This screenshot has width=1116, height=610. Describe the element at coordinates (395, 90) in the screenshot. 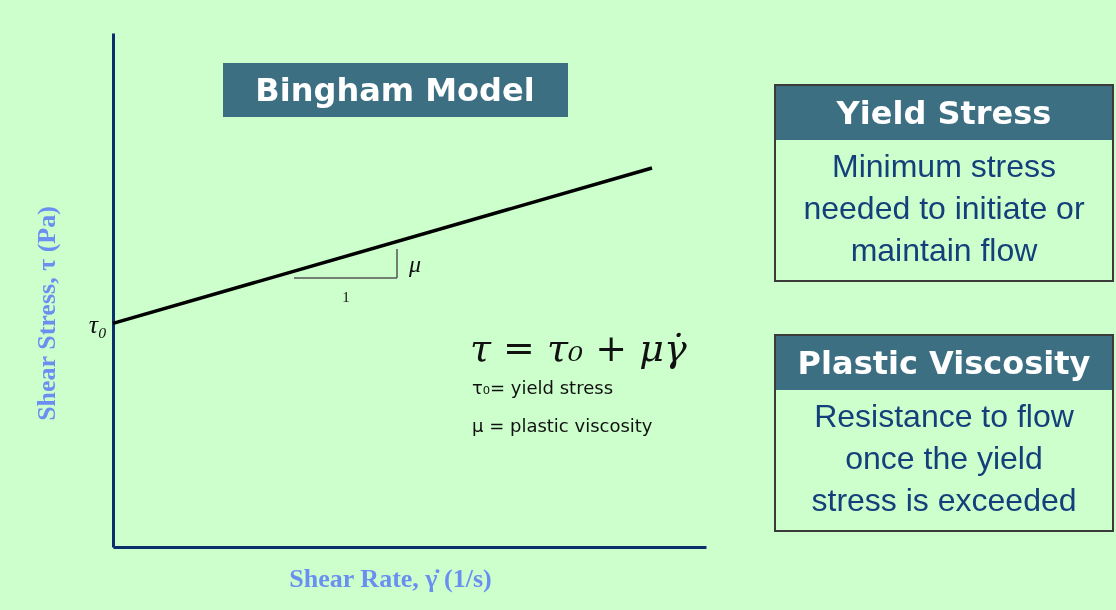

I see `chart-title: Bingham Model` at that location.